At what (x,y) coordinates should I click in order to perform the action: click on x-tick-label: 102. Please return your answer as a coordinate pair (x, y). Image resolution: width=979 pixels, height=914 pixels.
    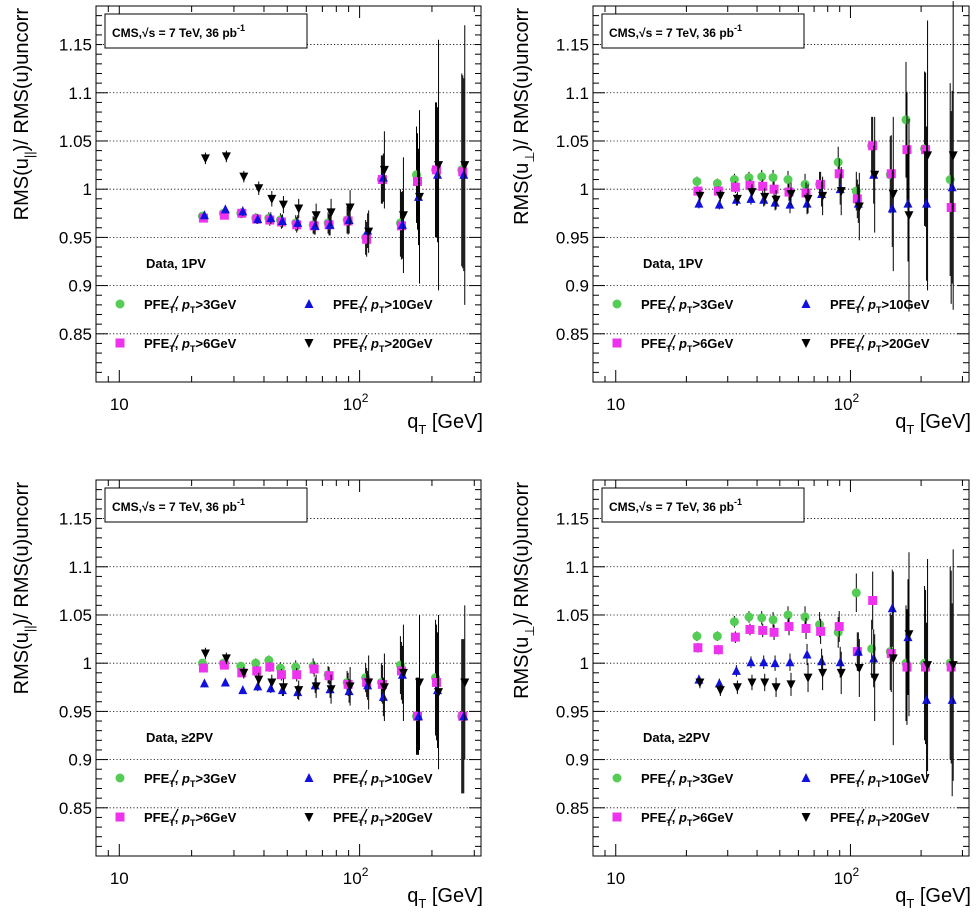
    Looking at the image, I should click on (356, 876).